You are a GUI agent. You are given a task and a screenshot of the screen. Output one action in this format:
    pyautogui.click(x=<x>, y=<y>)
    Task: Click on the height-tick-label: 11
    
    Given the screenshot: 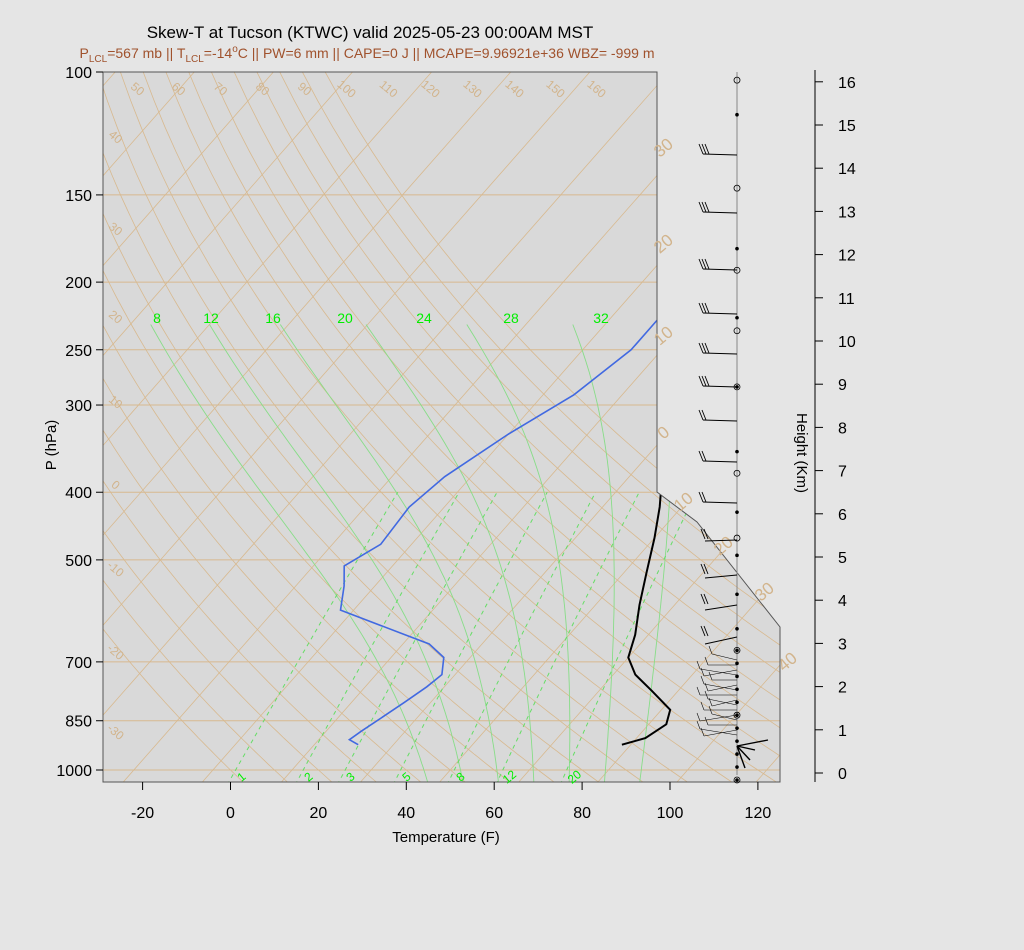 What is the action you would take?
    pyautogui.click(x=846, y=299)
    